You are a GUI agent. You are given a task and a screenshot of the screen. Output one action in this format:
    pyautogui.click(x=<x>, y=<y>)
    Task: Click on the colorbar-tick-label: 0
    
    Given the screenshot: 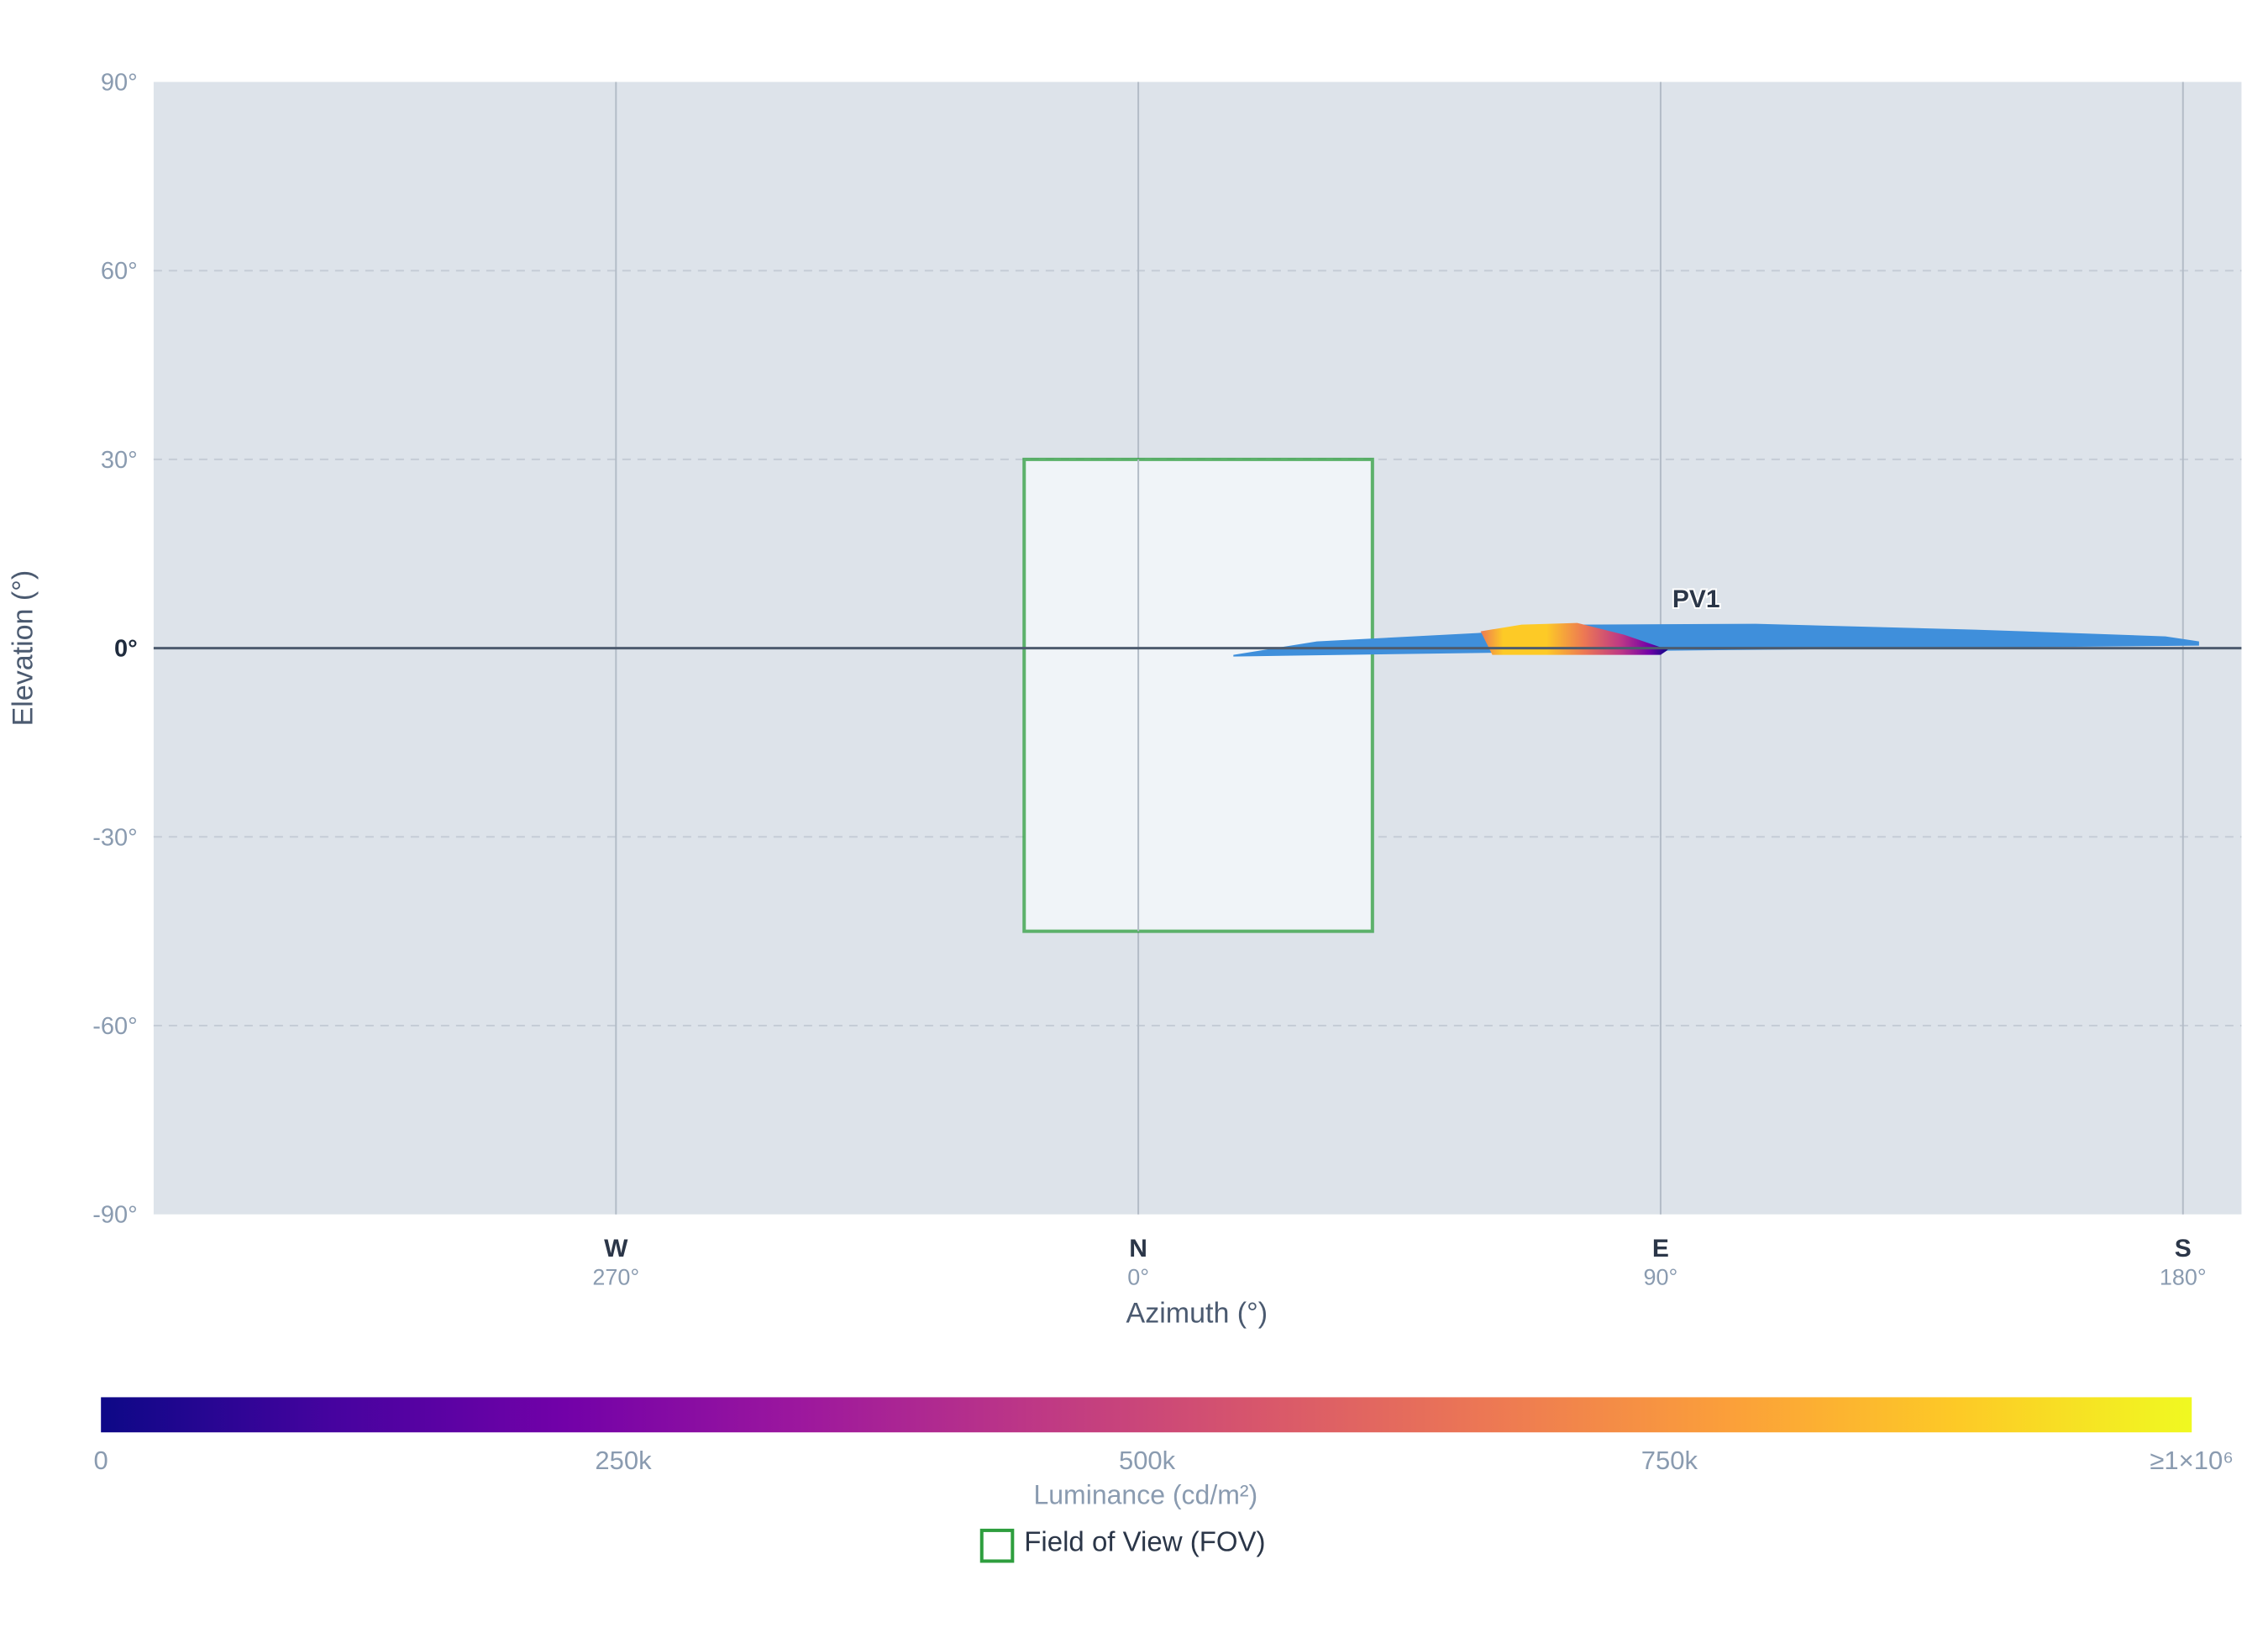 What is the action you would take?
    pyautogui.click(x=101, y=1460)
    